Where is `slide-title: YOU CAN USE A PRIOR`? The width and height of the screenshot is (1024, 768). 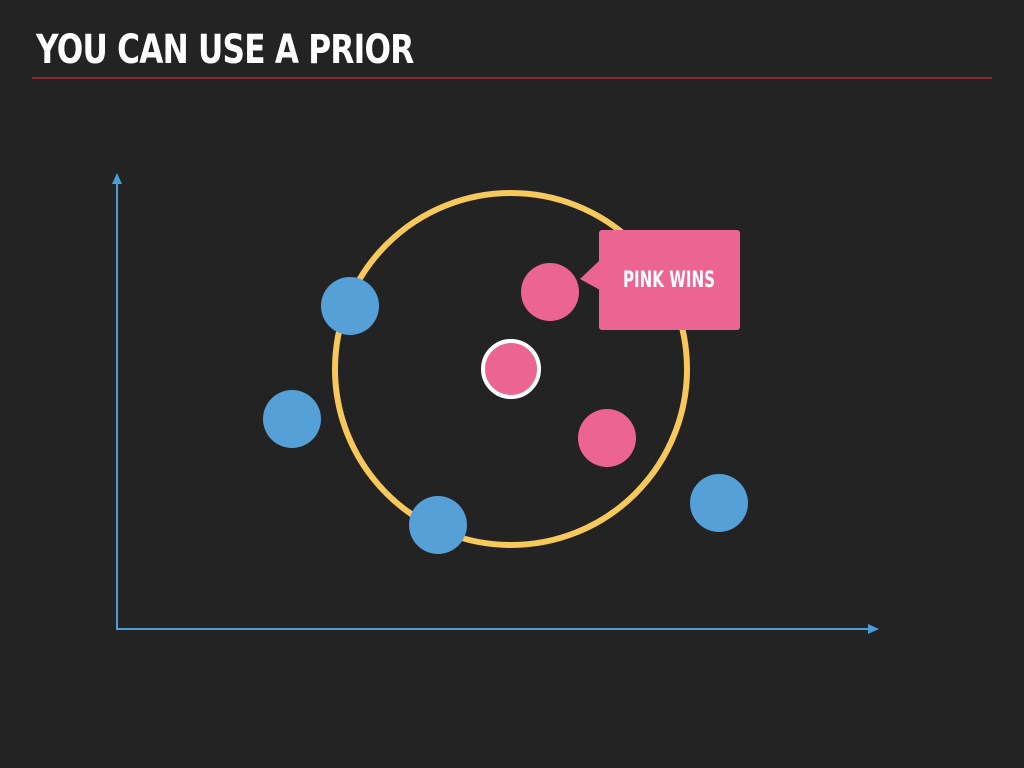 slide-title: YOU CAN USE A PRIOR is located at coordinates (225, 50).